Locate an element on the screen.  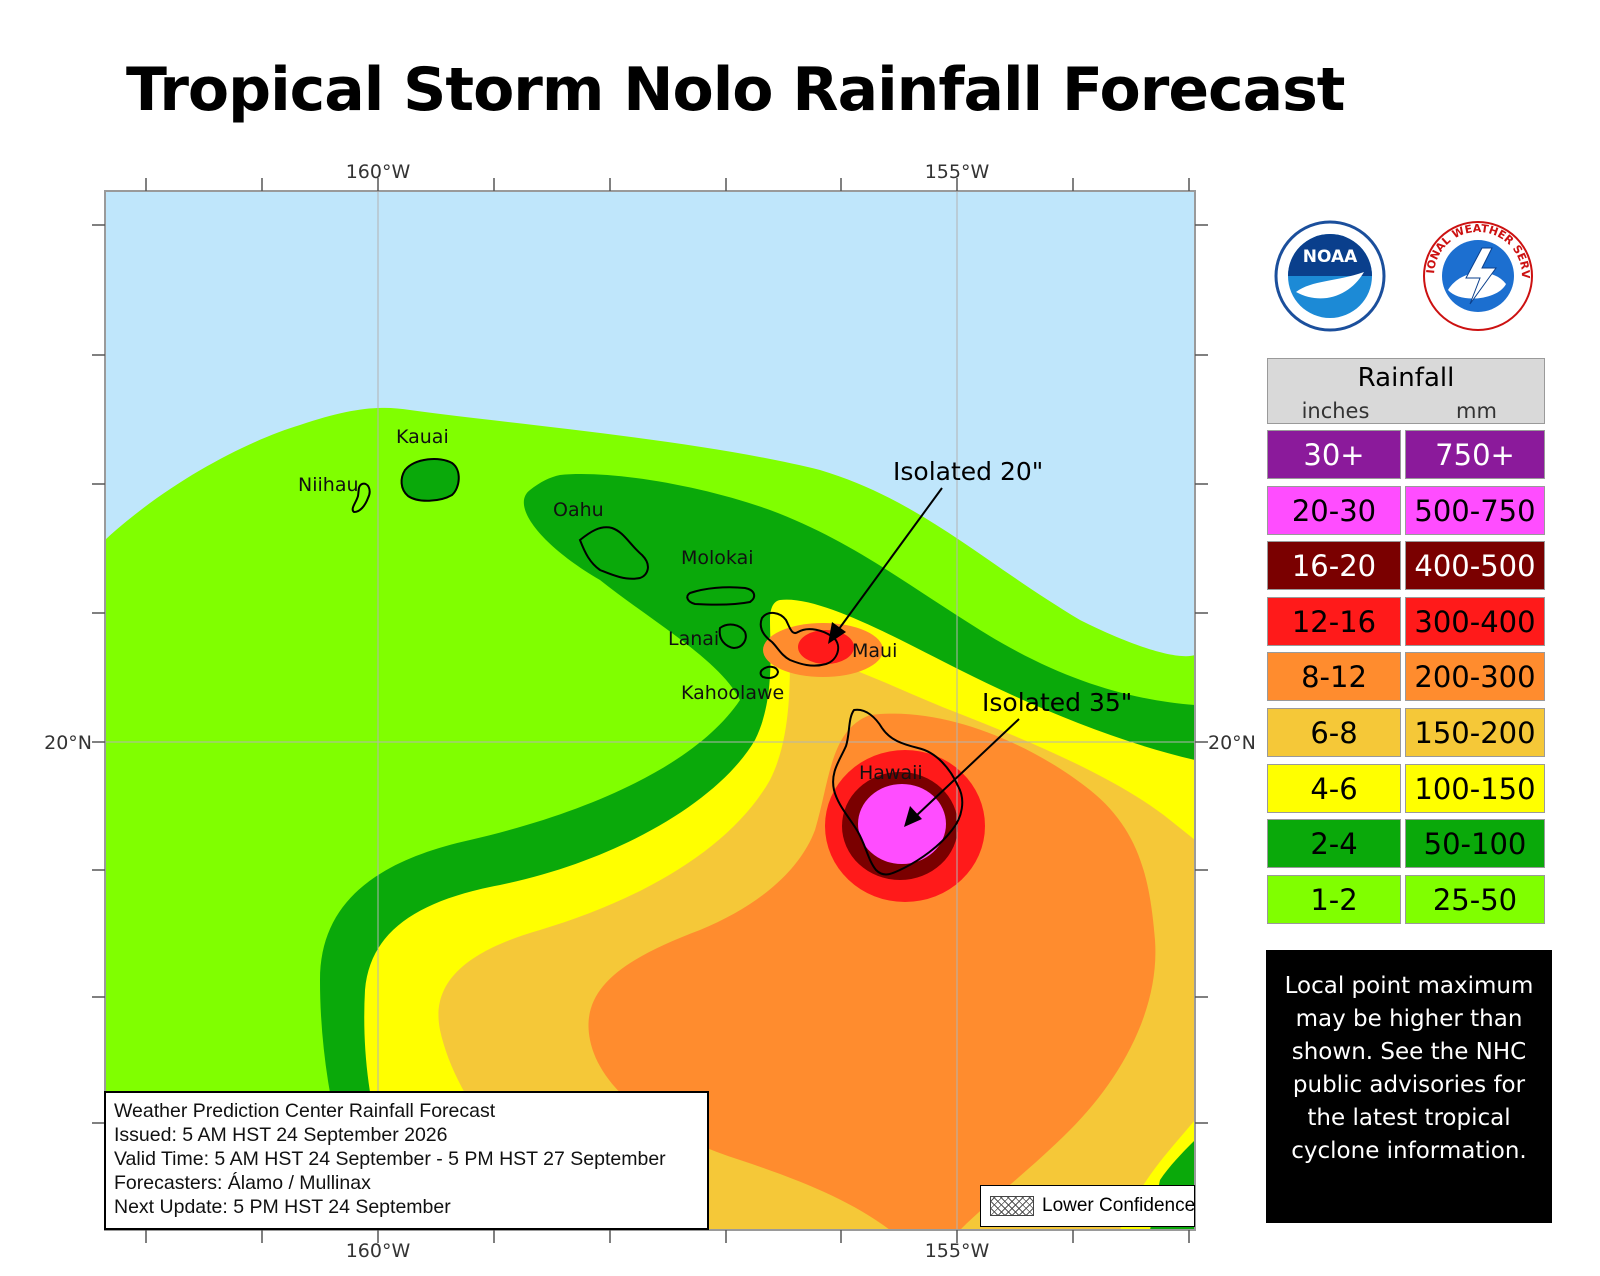
legend-swatch-mm: 150-200 is located at coordinates (1475, 732).